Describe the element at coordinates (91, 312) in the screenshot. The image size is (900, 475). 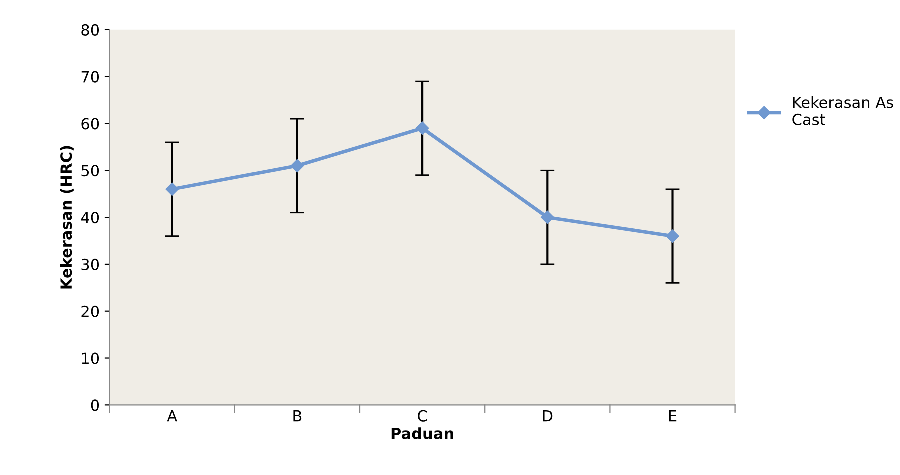
I see `y-tick-label: 20` at that location.